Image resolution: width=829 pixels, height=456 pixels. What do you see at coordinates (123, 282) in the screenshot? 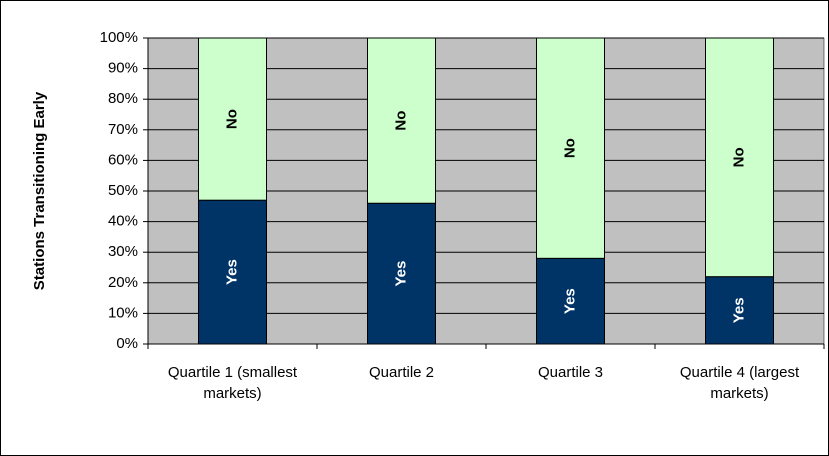
I see `y-tick-label: 20%` at bounding box center [123, 282].